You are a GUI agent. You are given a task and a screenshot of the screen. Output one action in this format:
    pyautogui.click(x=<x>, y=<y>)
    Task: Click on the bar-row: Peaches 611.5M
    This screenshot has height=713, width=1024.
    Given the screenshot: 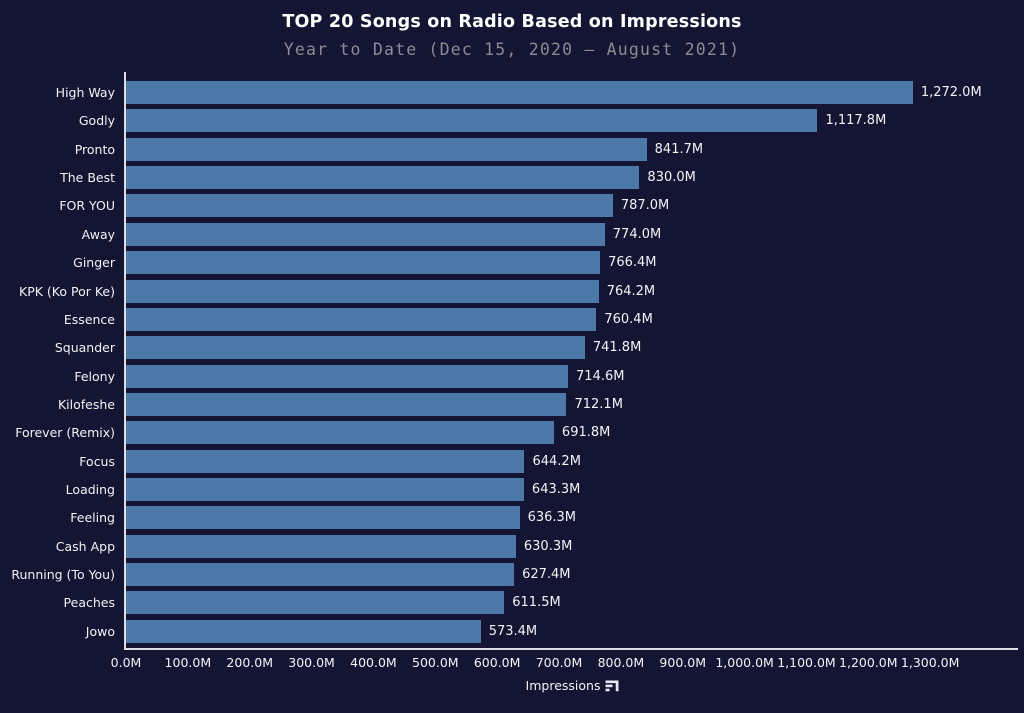 What is the action you would take?
    pyautogui.click(x=541, y=603)
    